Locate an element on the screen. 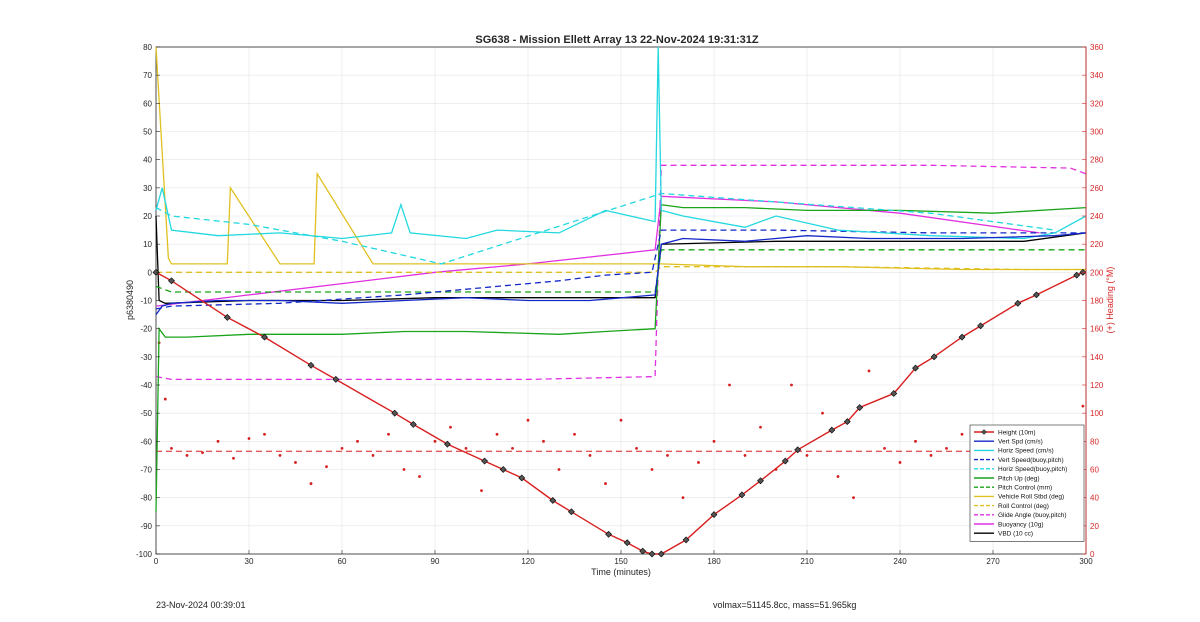 The width and height of the screenshot is (1200, 622). x-tick-label: 150 is located at coordinates (621, 561).